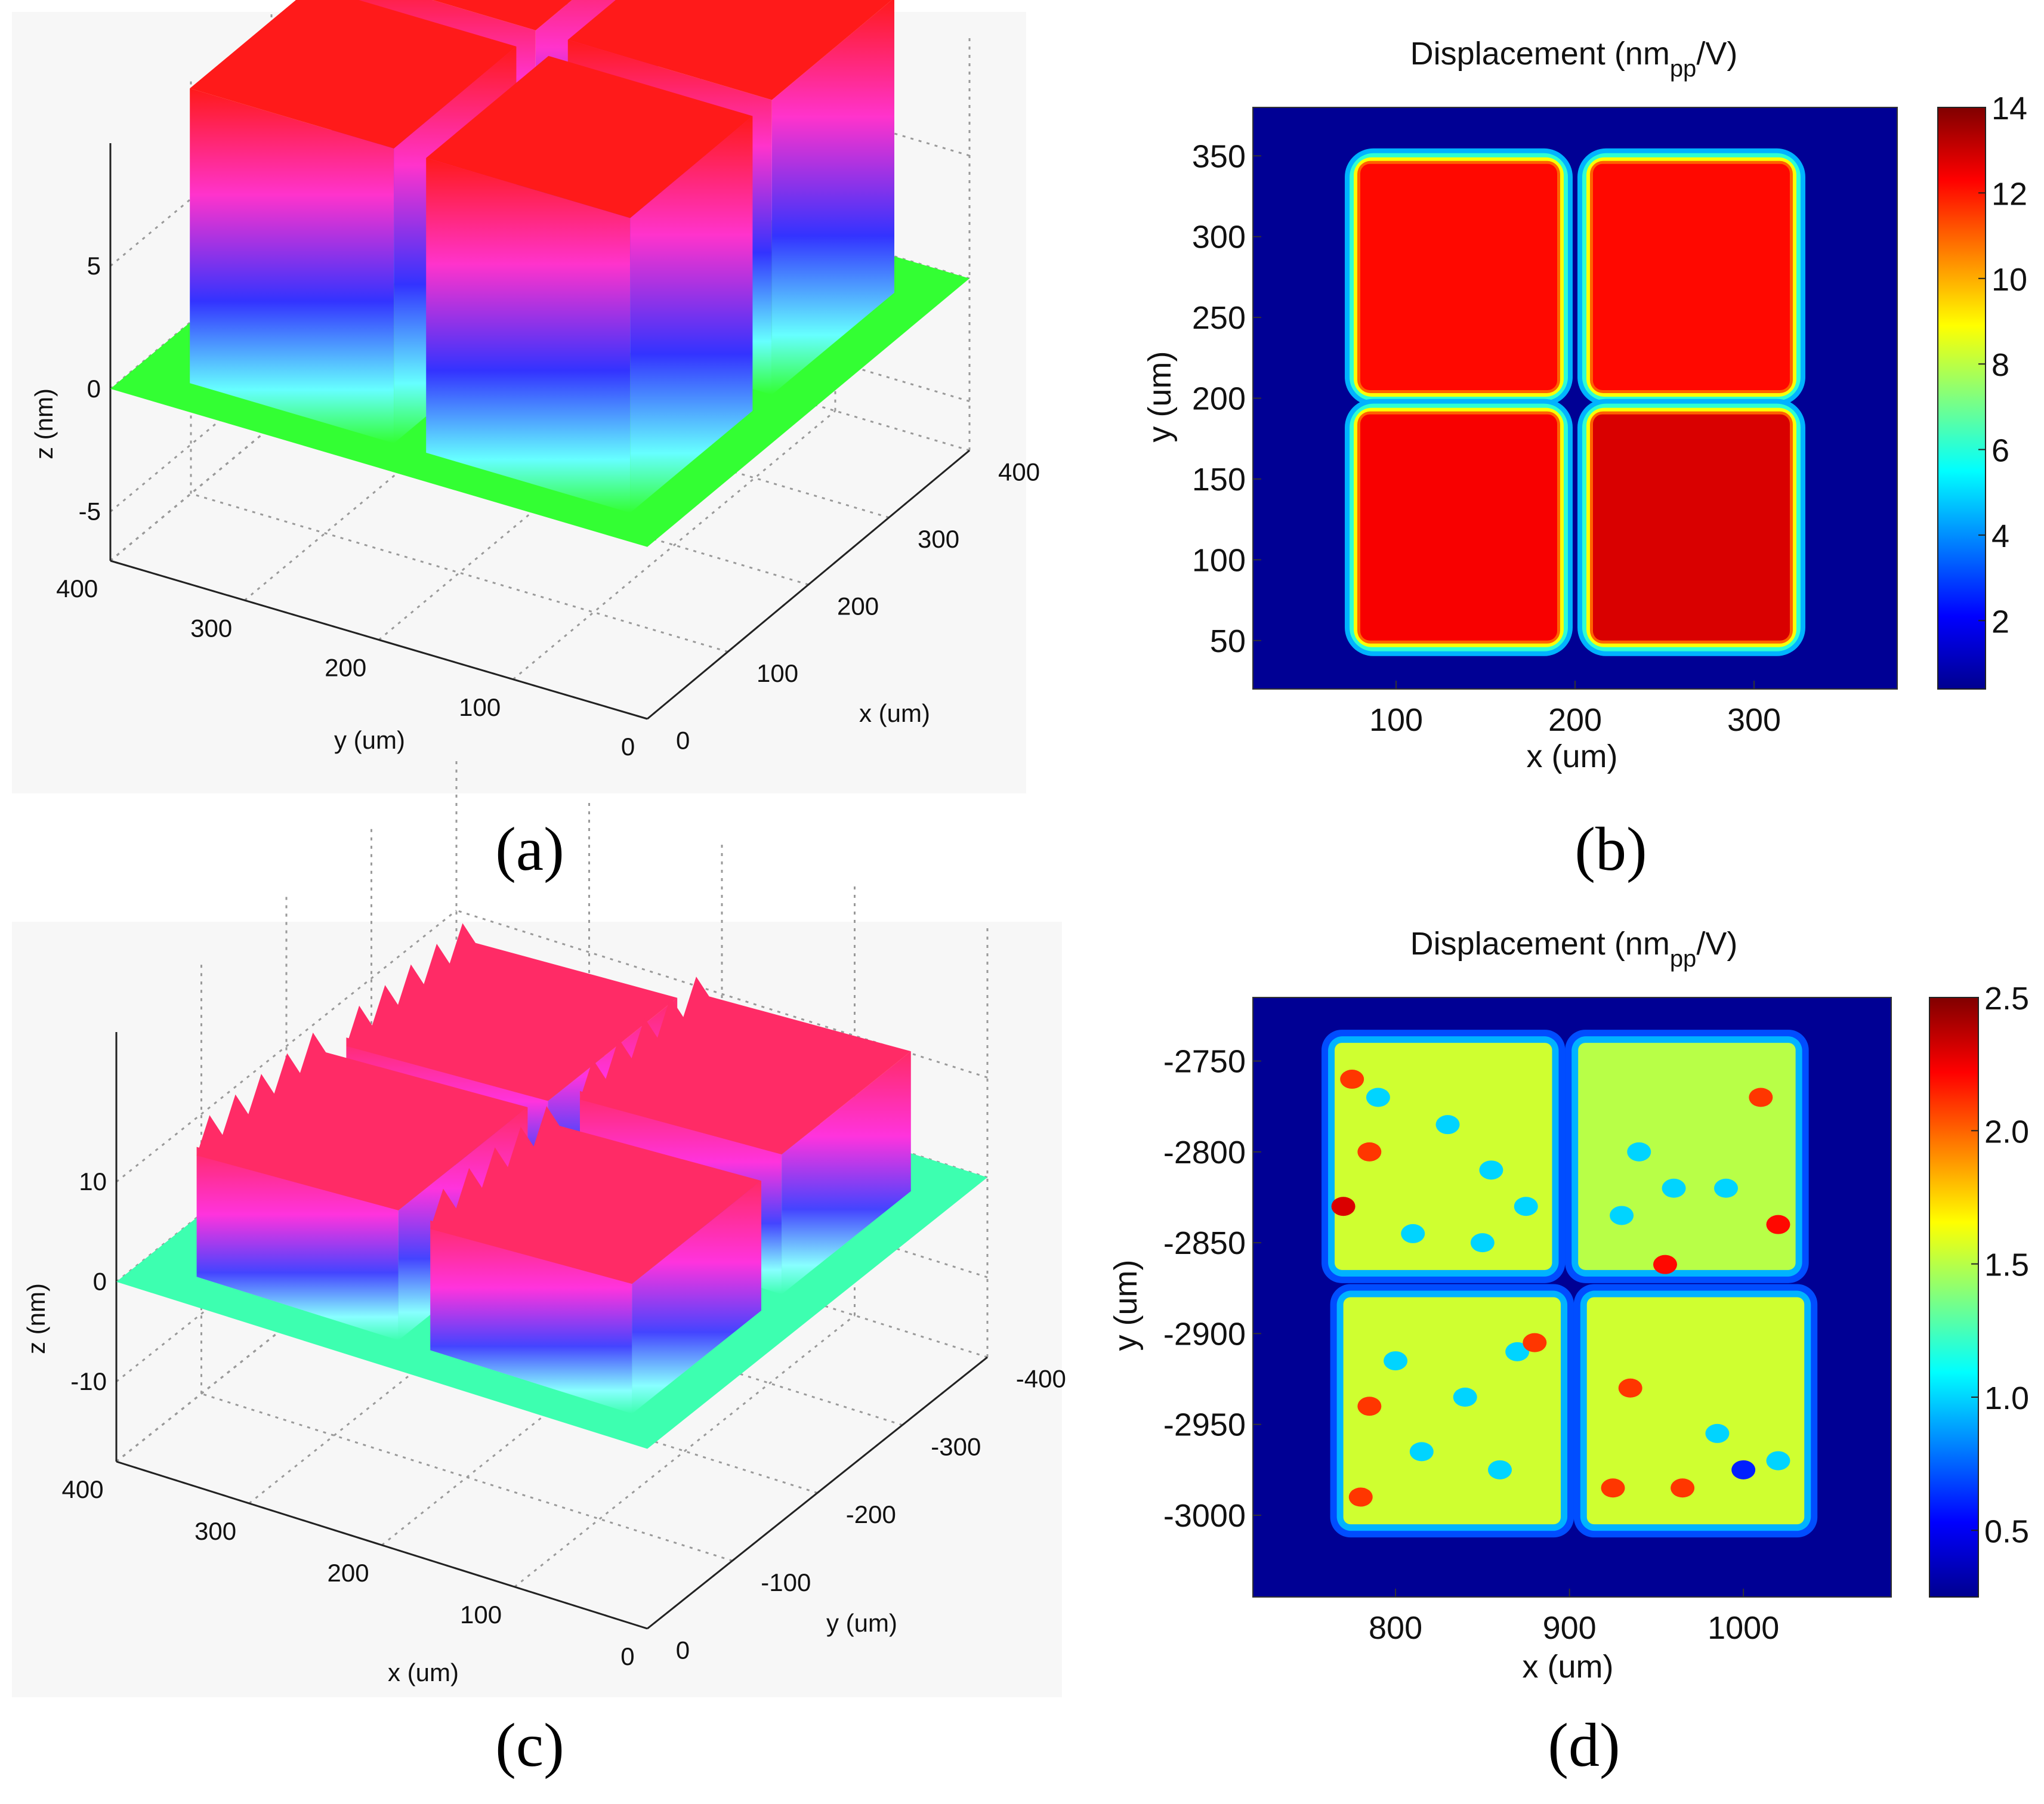 The image size is (2044, 1804). What do you see at coordinates (2000, 622) in the screenshot?
I see `colorbar-tick-label: 2` at bounding box center [2000, 622].